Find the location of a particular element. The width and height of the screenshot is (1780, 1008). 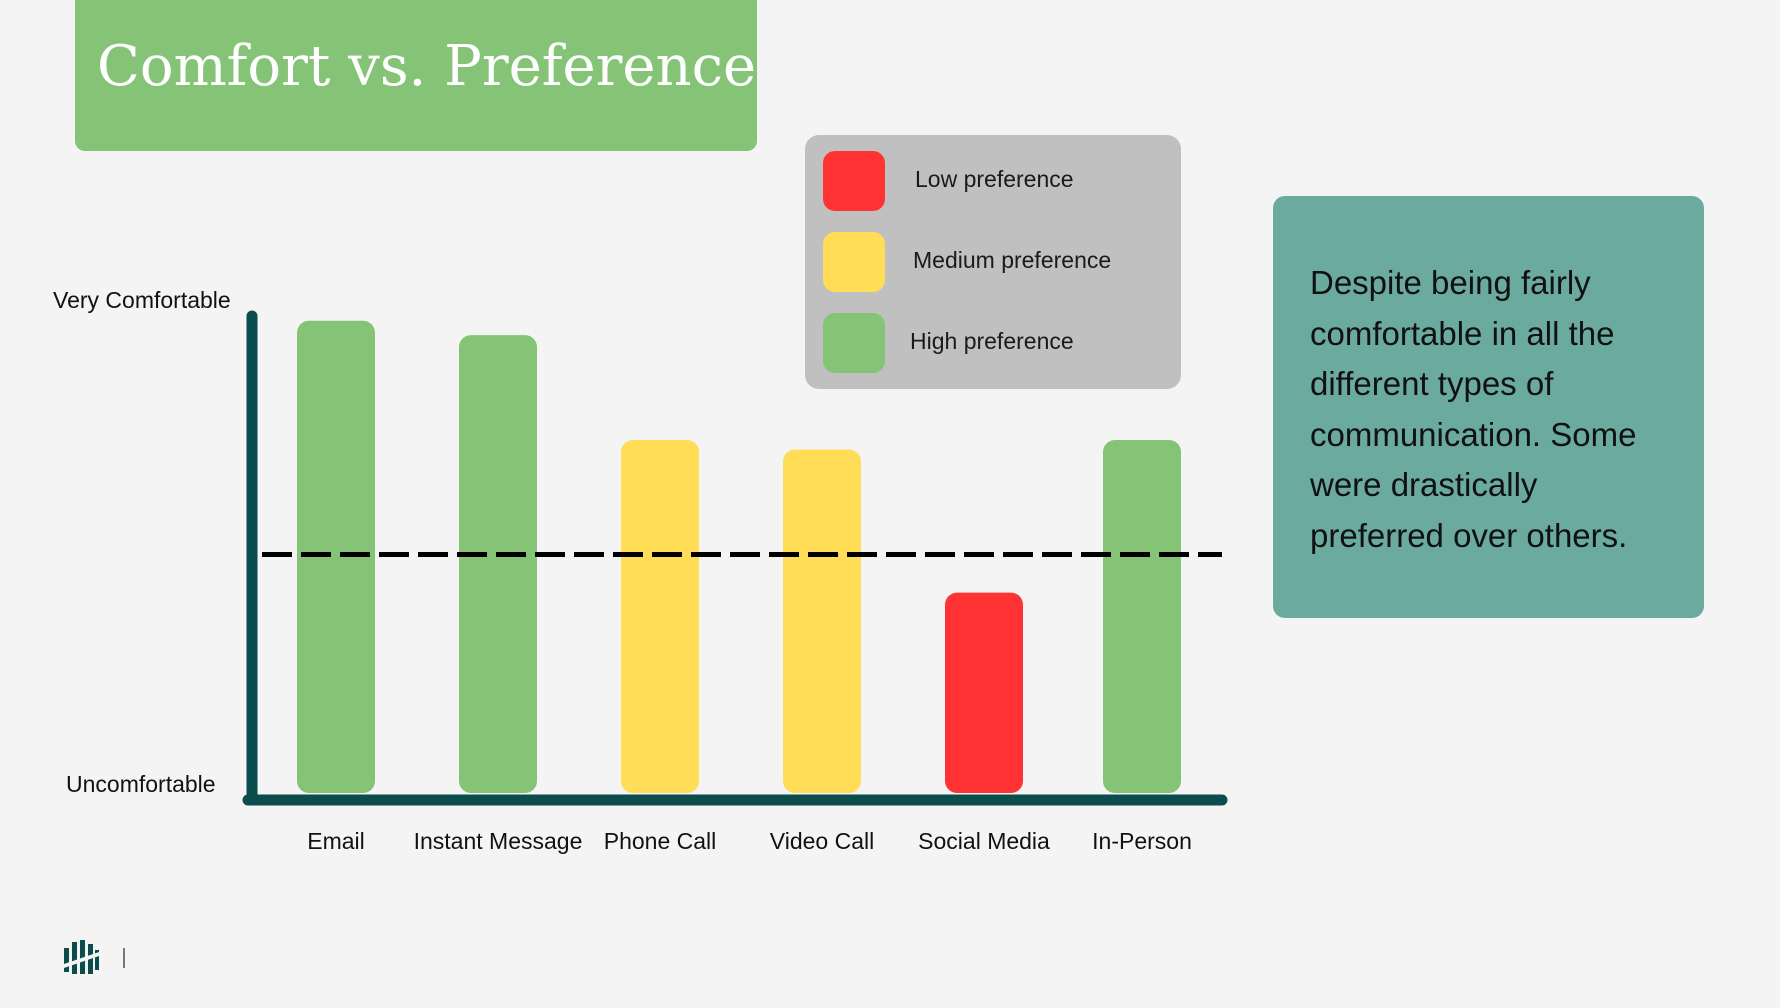

legend-item-medium: Medium preference is located at coordinates (998, 262).